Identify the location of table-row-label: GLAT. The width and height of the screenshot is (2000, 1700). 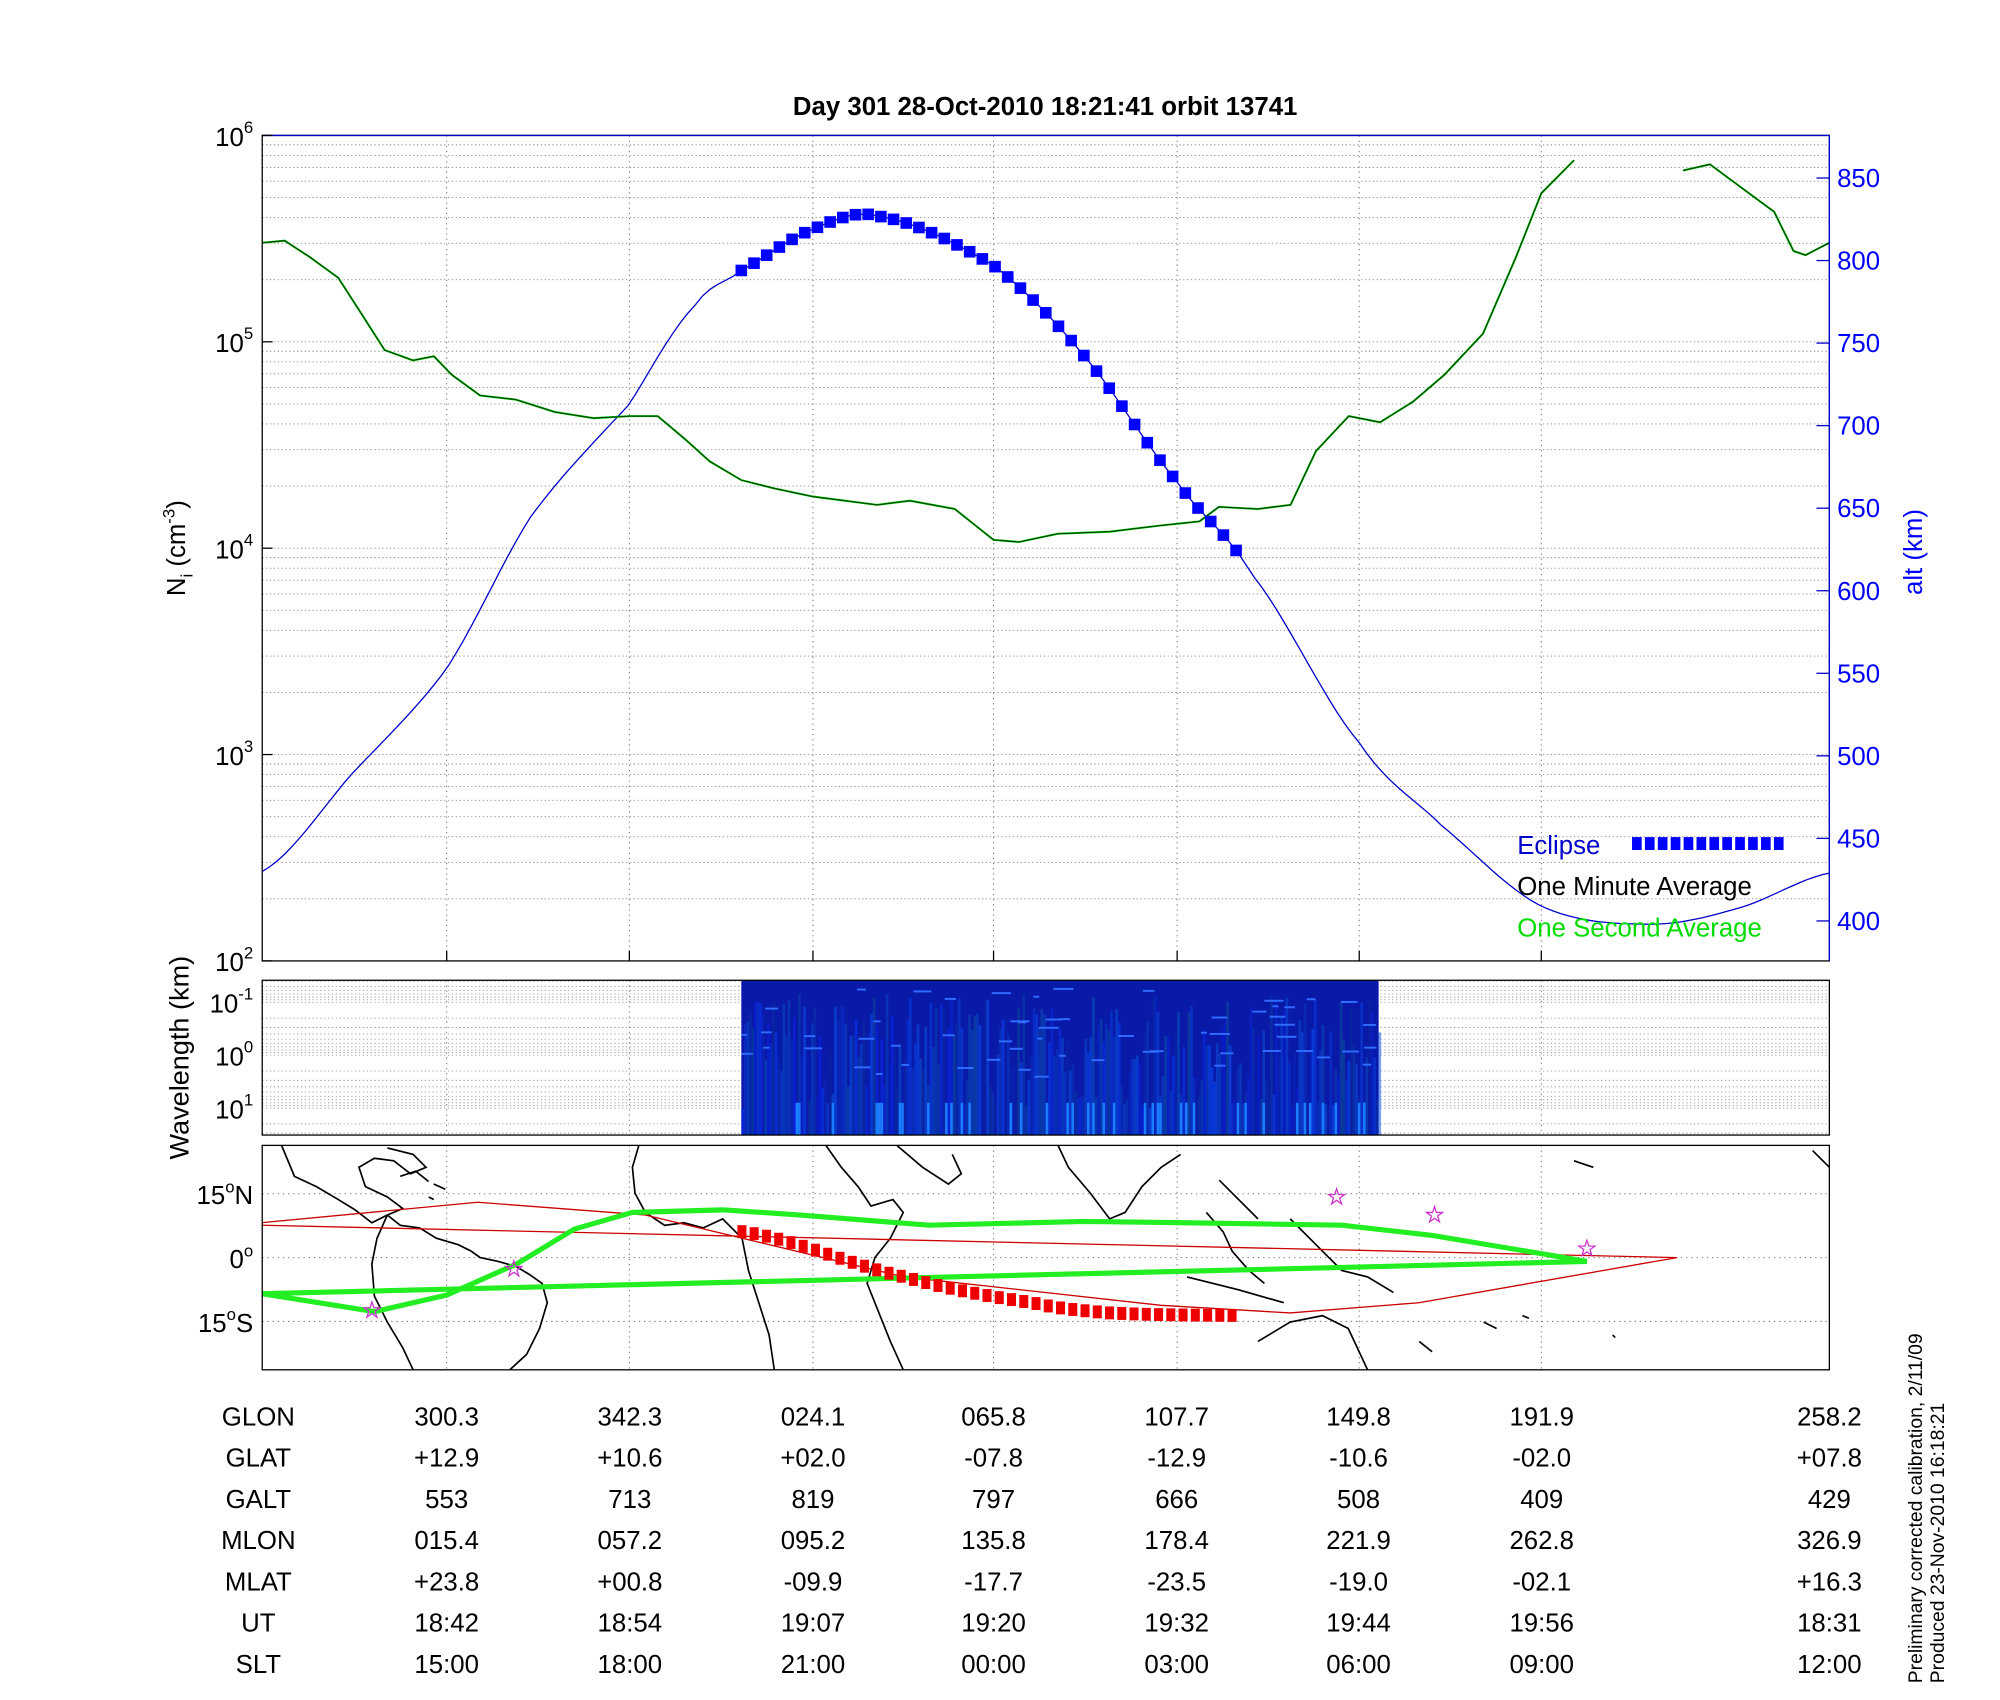
(259, 1459).